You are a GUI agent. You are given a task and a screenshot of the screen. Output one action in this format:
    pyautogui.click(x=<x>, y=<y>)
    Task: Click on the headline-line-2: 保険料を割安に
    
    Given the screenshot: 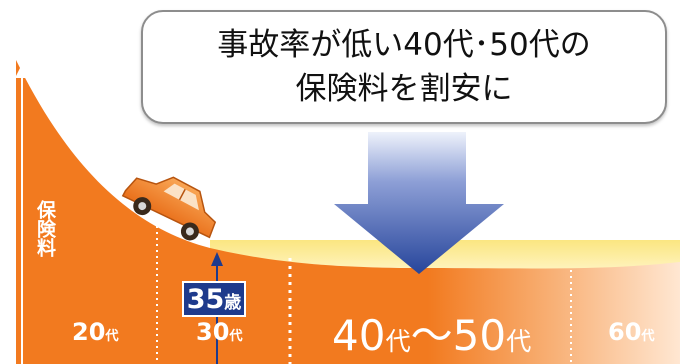 What is the action you would take?
    pyautogui.click(x=404, y=89)
    